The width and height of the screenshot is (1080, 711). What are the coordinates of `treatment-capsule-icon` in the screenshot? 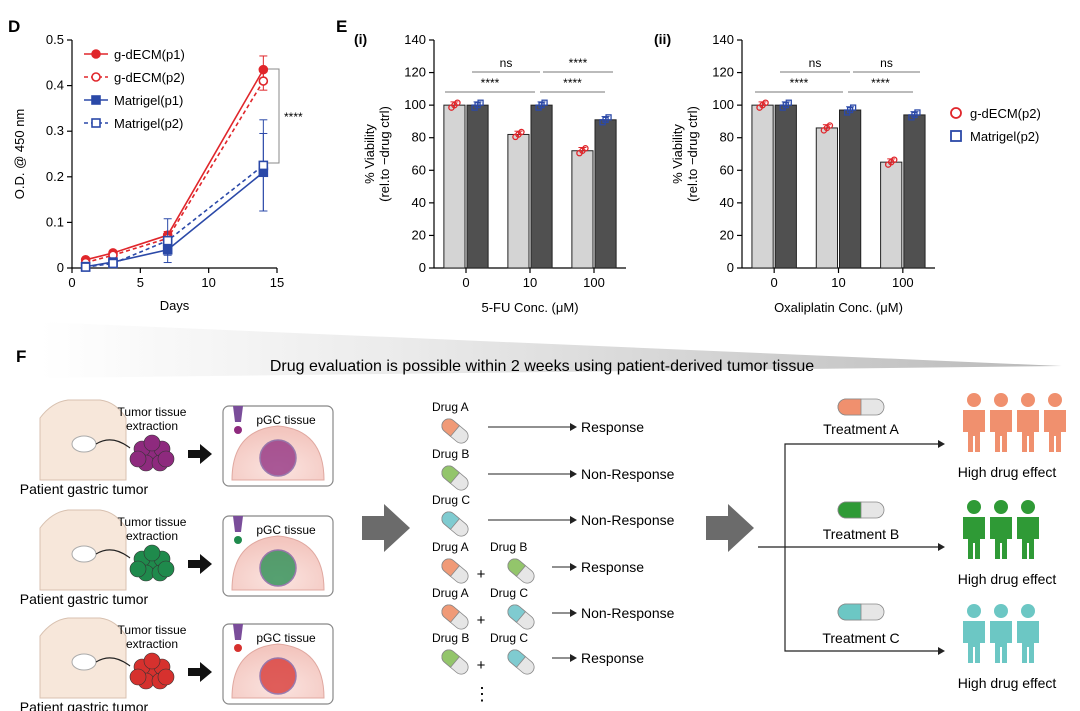 It's located at (861, 612).